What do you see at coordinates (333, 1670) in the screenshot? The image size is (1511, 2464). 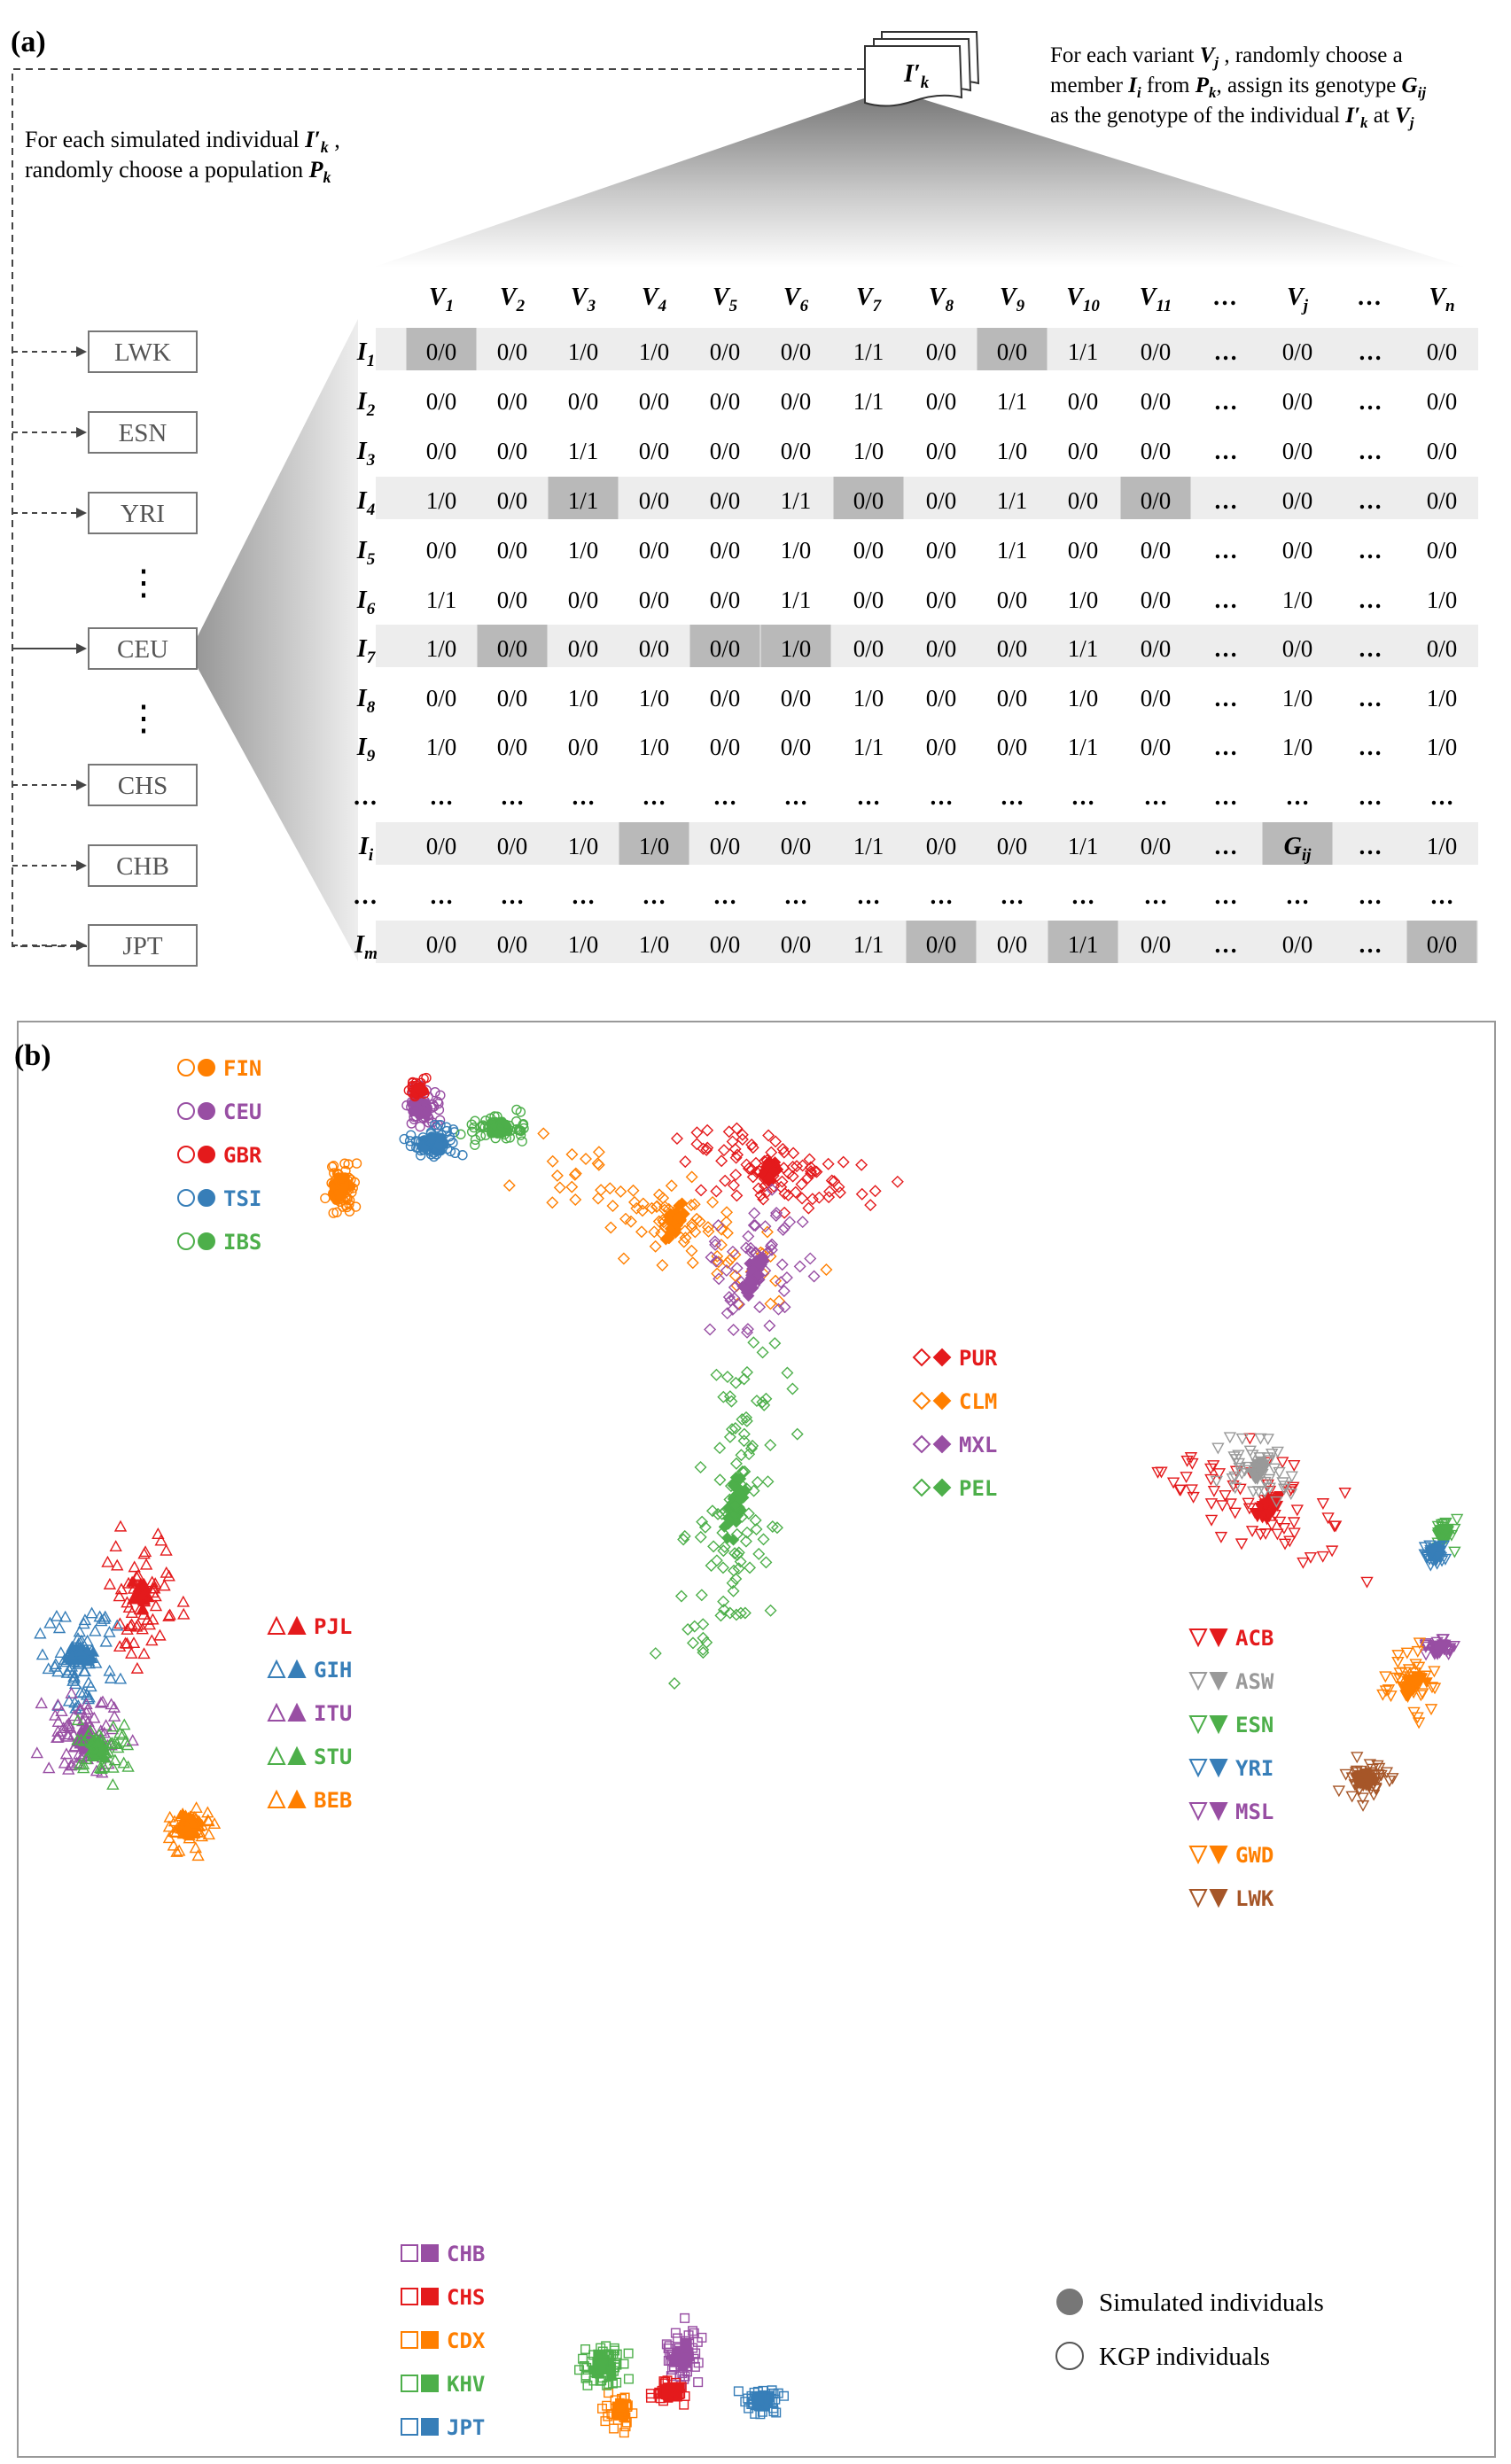 I see `legend-label-gih: GIH` at bounding box center [333, 1670].